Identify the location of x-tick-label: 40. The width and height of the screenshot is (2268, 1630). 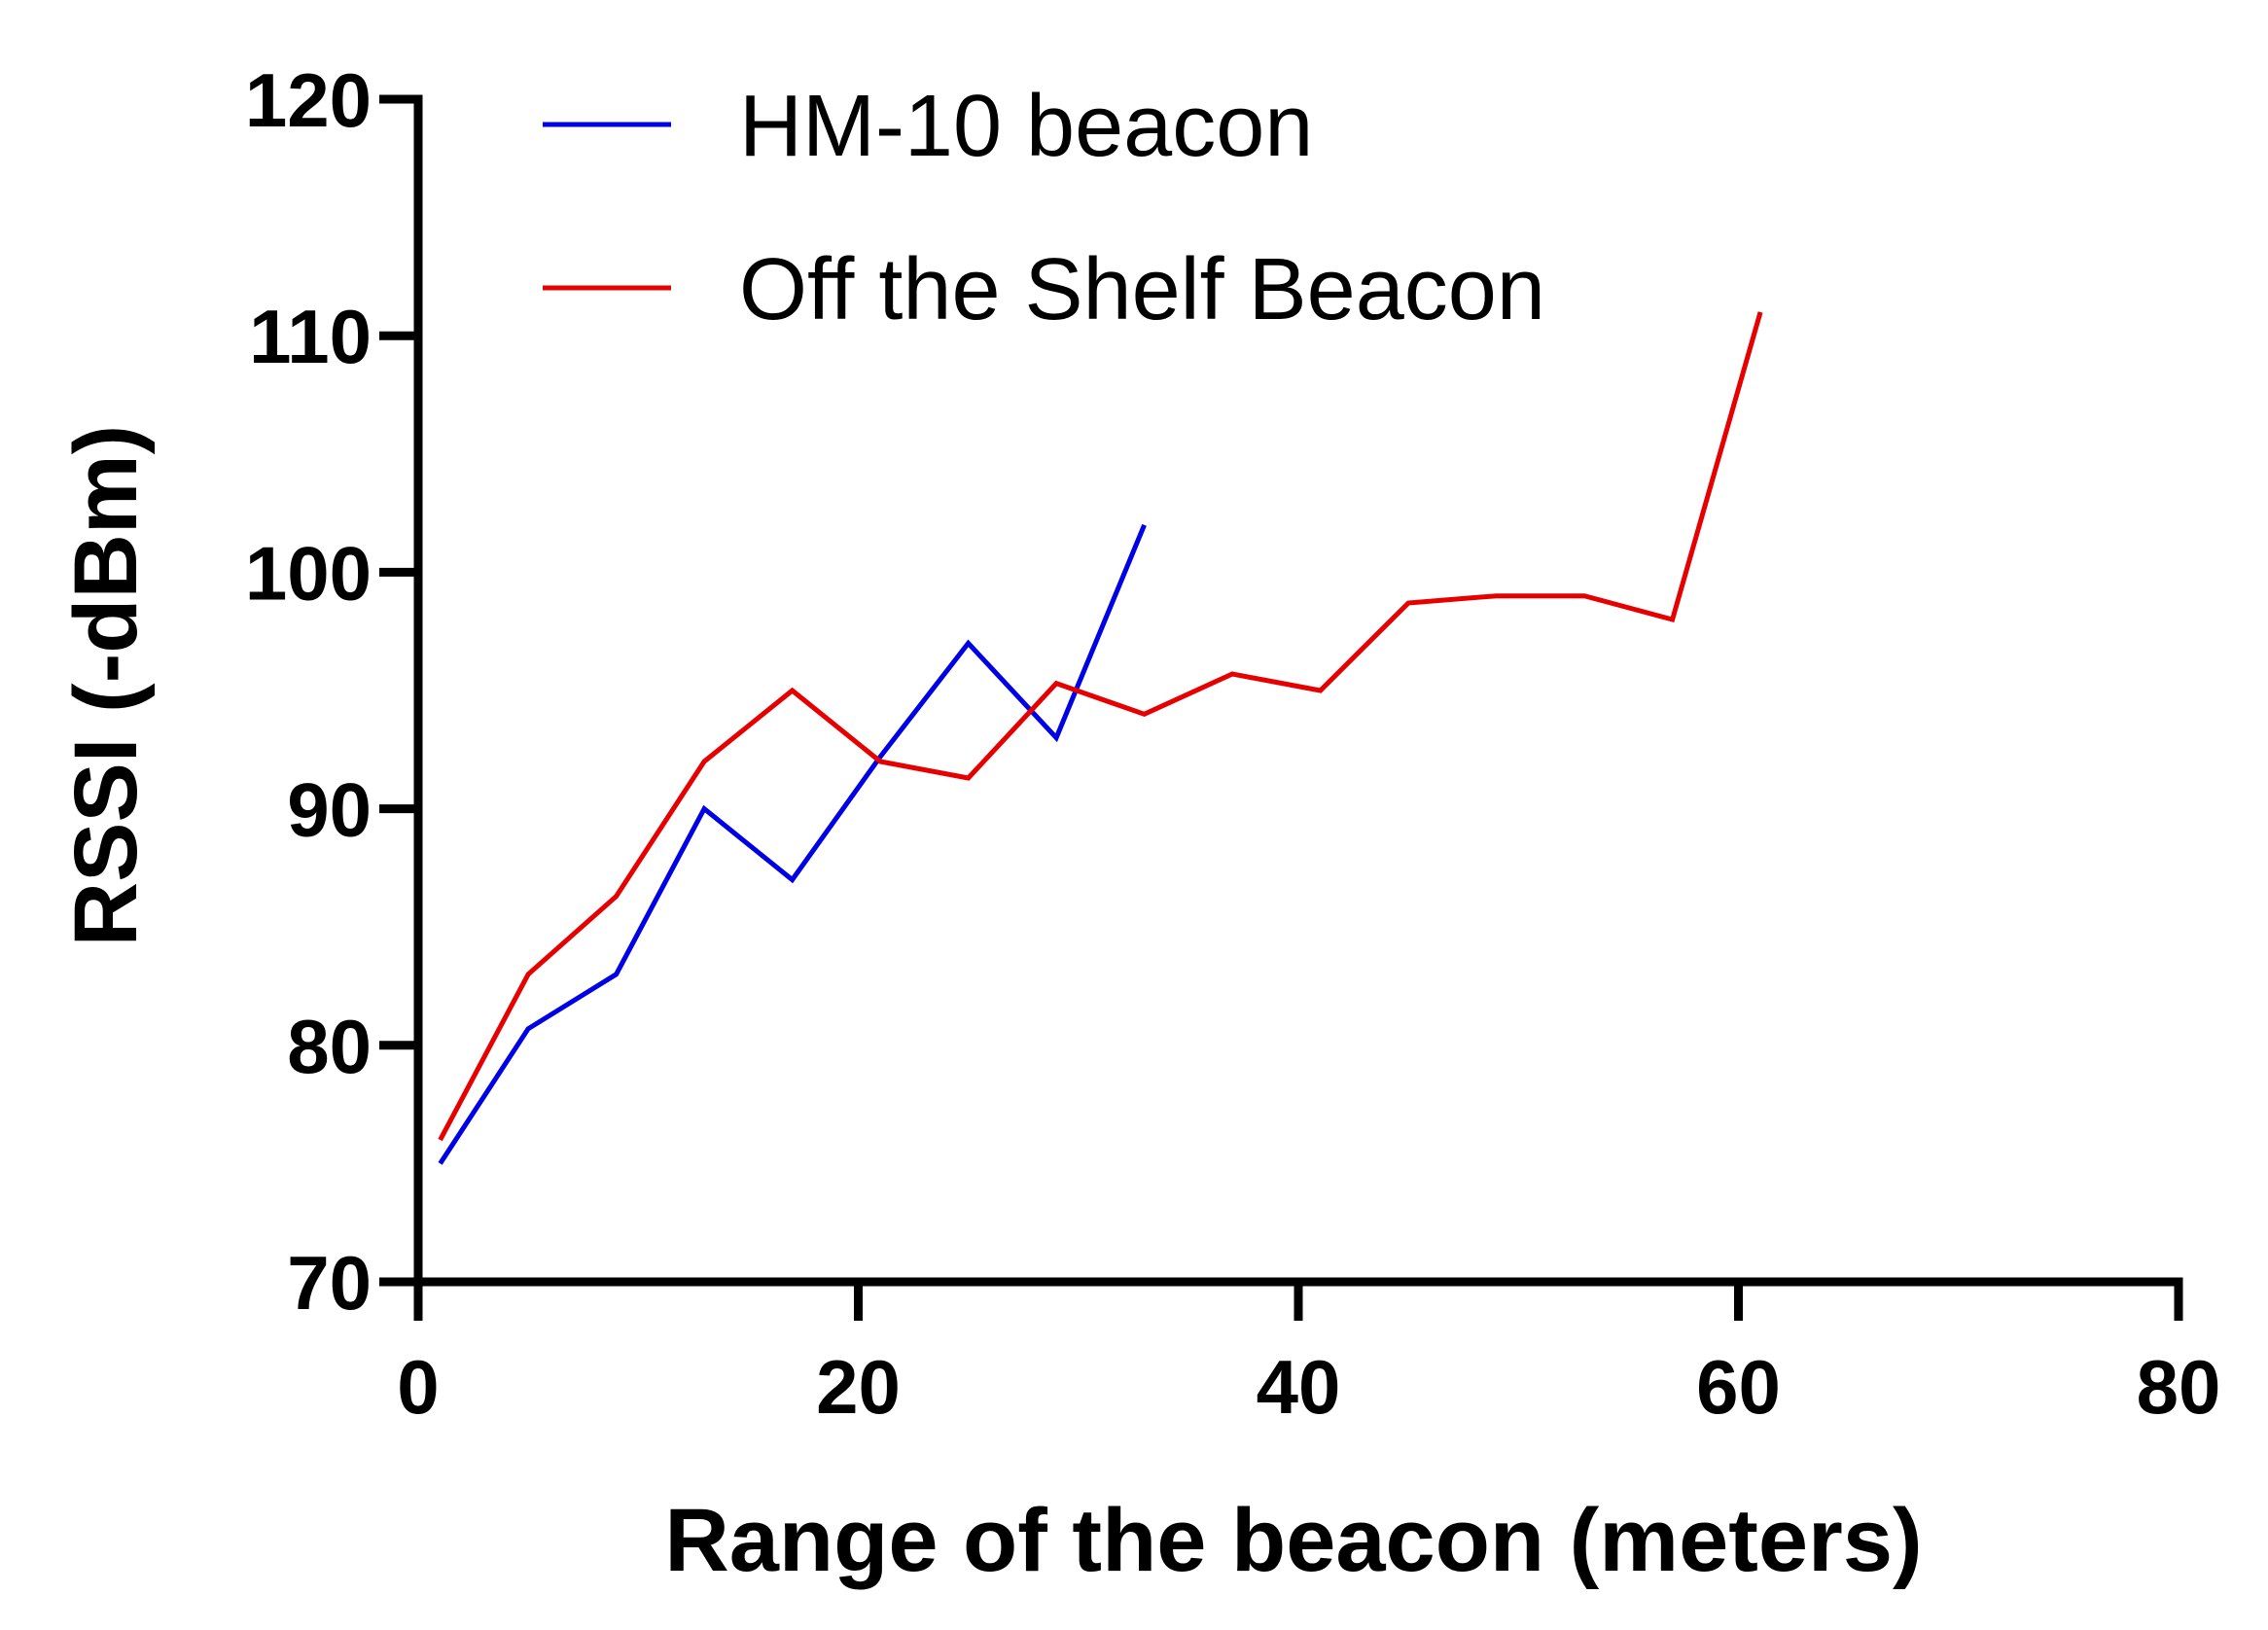
(1299, 1387).